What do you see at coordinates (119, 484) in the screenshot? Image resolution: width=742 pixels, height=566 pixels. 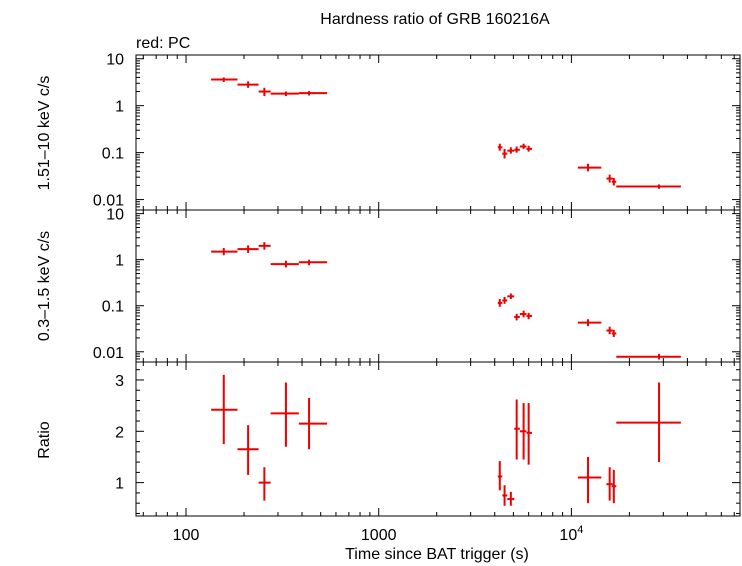 I see `ratio-ytick-label: 1` at bounding box center [119, 484].